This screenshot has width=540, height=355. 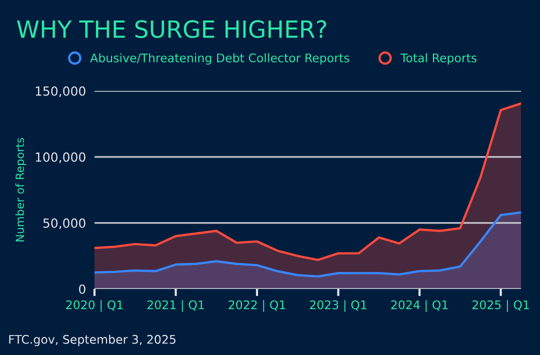 I want to click on x-tick-label: 2025 | Q1, so click(x=500, y=306).